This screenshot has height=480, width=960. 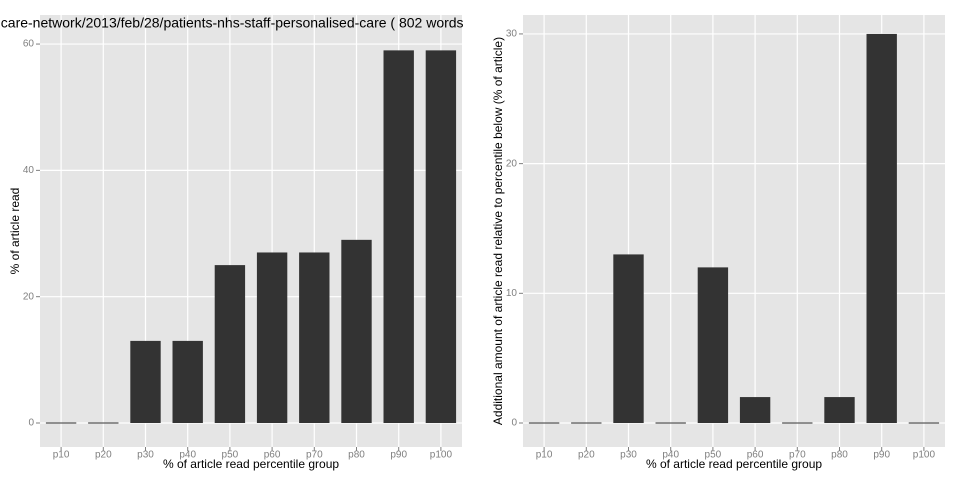 I want to click on y-tick-label: 60, so click(x=29, y=44).